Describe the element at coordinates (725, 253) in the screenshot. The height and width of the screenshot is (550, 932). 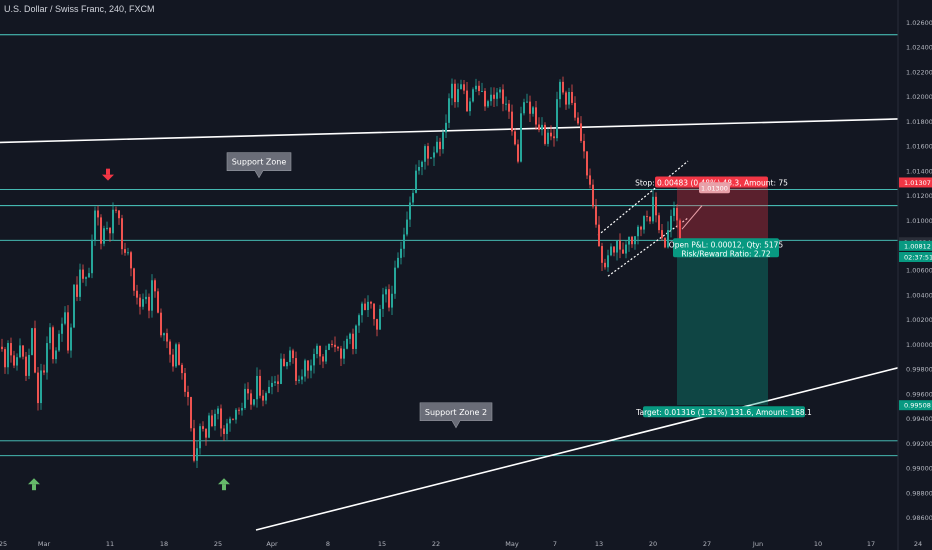
I see `pnl-label-text: Risk/Reward Ratio: 2.72` at that location.